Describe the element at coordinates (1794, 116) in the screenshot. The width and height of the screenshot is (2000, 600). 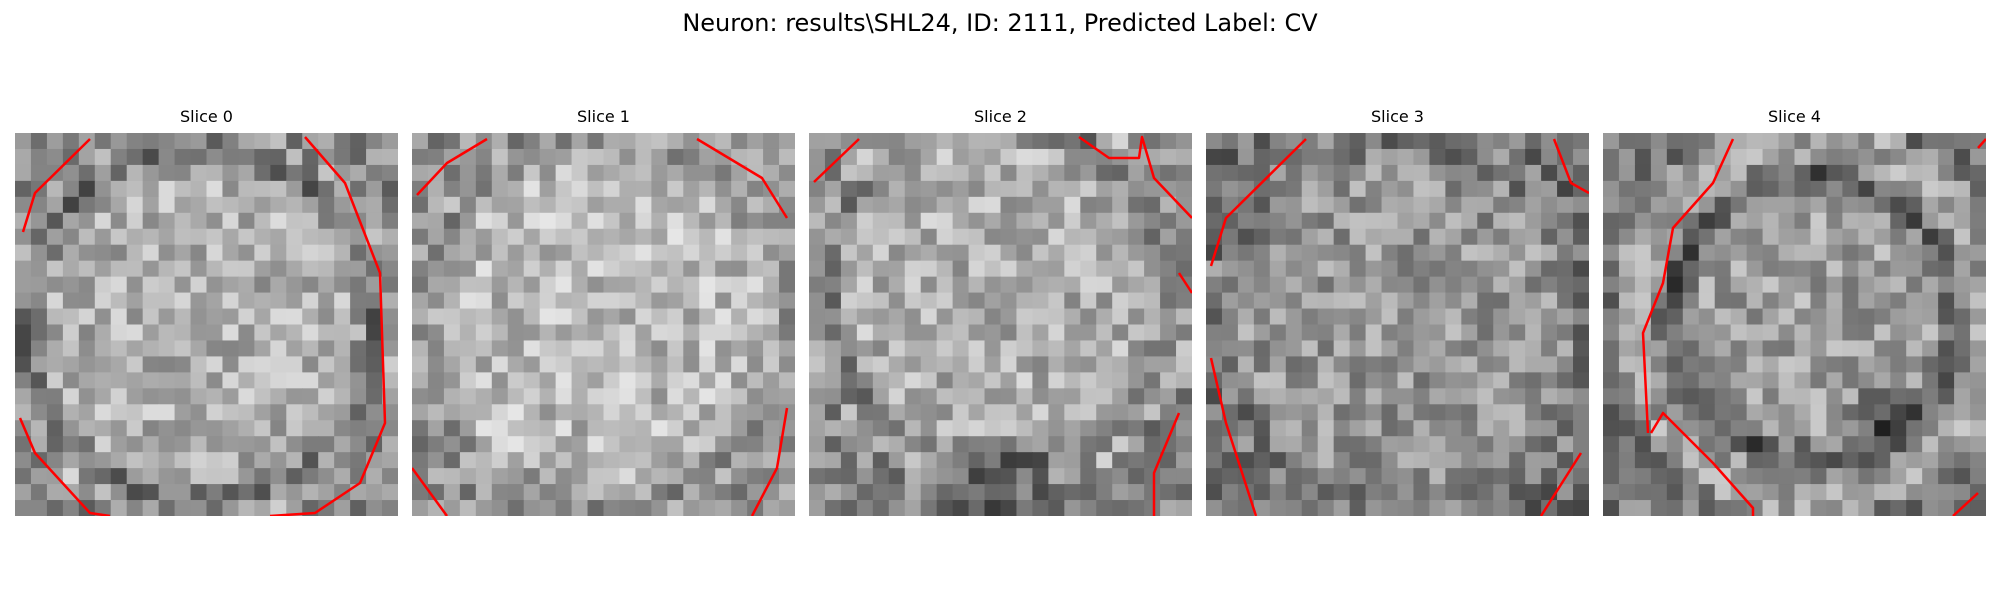
I see `slice-title: Slice 4` at that location.